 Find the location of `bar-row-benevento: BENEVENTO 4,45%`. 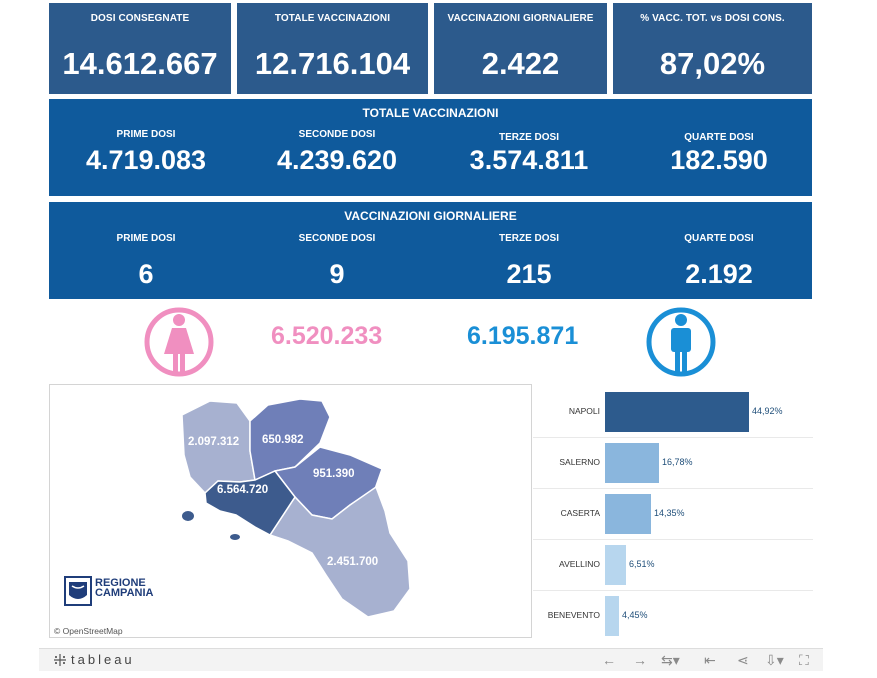

bar-row-benevento: BENEVENTO 4,45% is located at coordinates (683, 616).